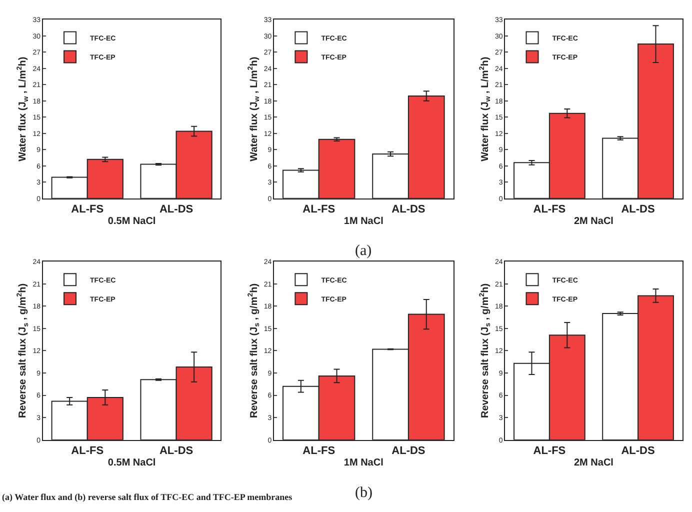 The image size is (692, 512). Describe the element at coordinates (147, 497) in the screenshot. I see `text: (a) Water flux and (b) reverse salt flux of TFC-EC and TFC-EP membranes` at that location.